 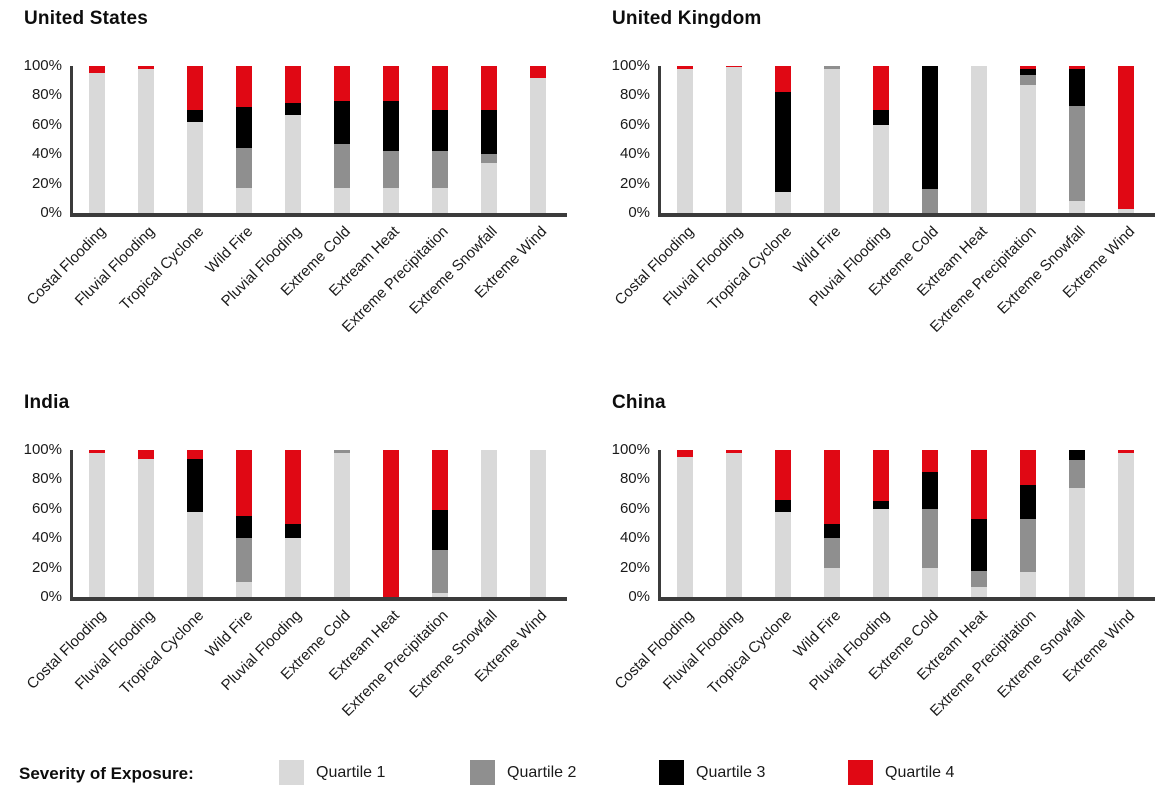 I want to click on bar-extreme-precipitation, so click(x=1028, y=139).